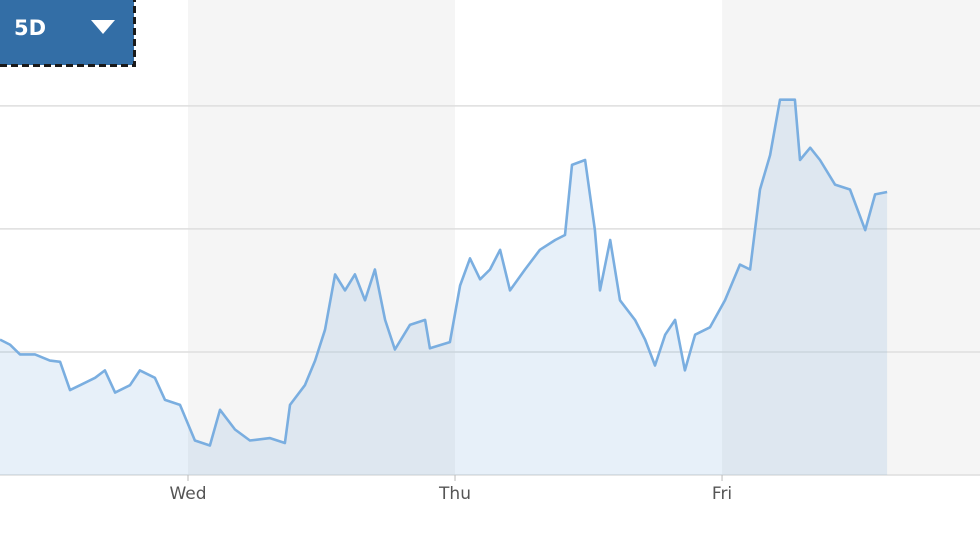 This screenshot has width=980, height=551. What do you see at coordinates (454, 494) in the screenshot?
I see `x-tick-label: Thu` at bounding box center [454, 494].